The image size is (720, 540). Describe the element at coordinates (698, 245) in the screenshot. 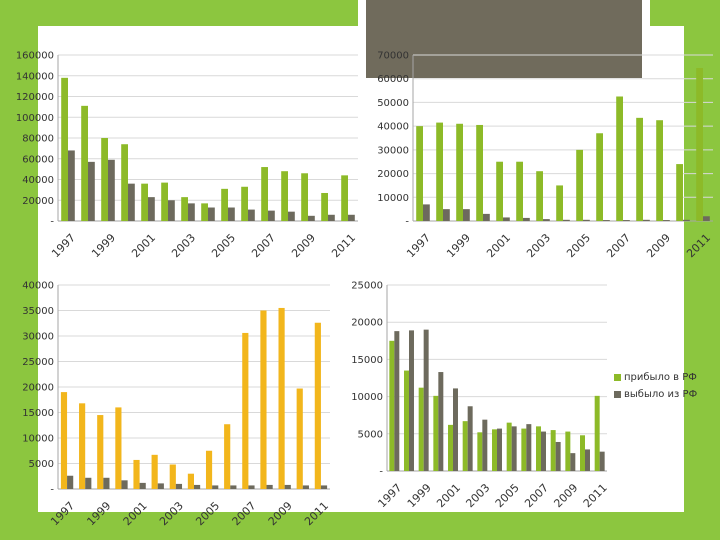

I see `x-tick-label: 2011` at that location.